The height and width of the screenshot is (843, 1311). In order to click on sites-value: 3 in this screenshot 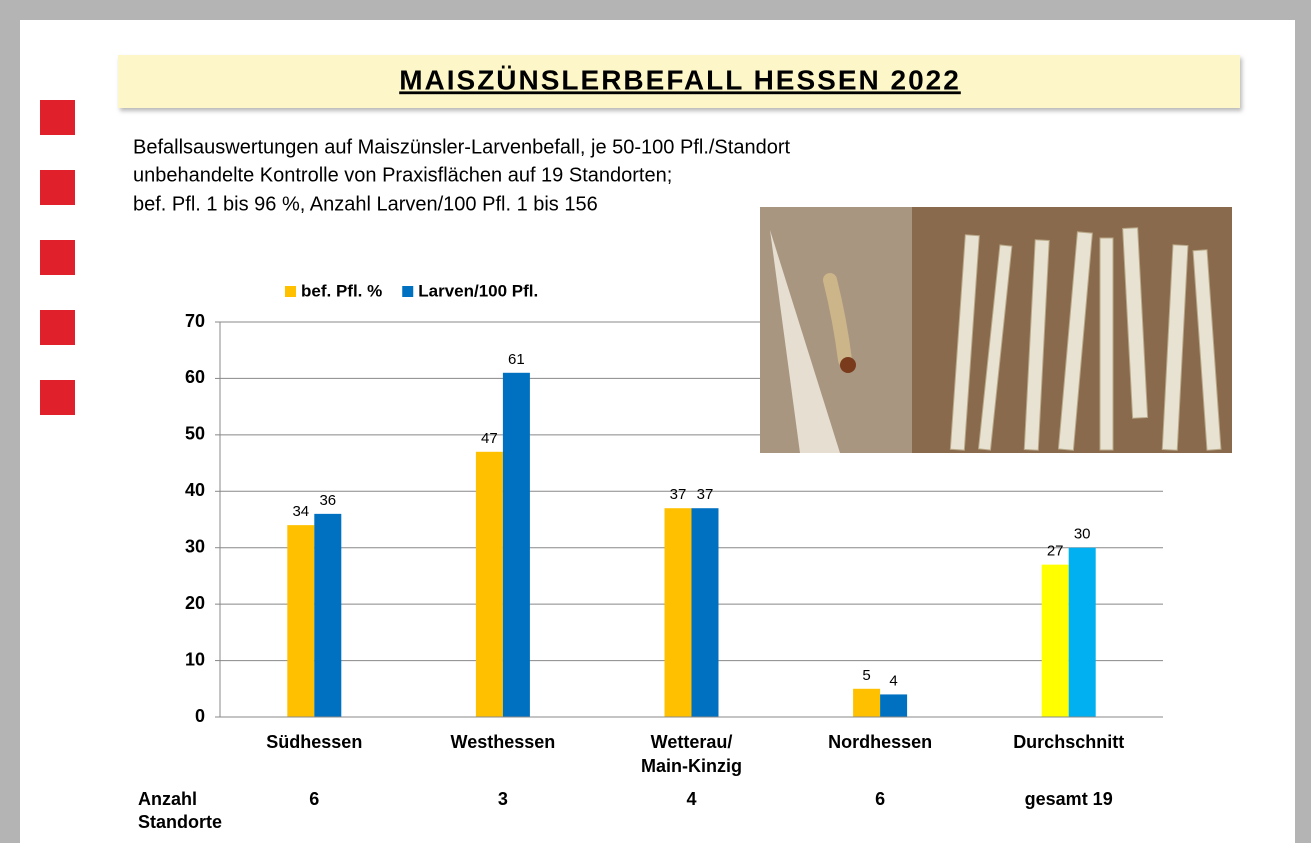, I will do `click(503, 799)`.